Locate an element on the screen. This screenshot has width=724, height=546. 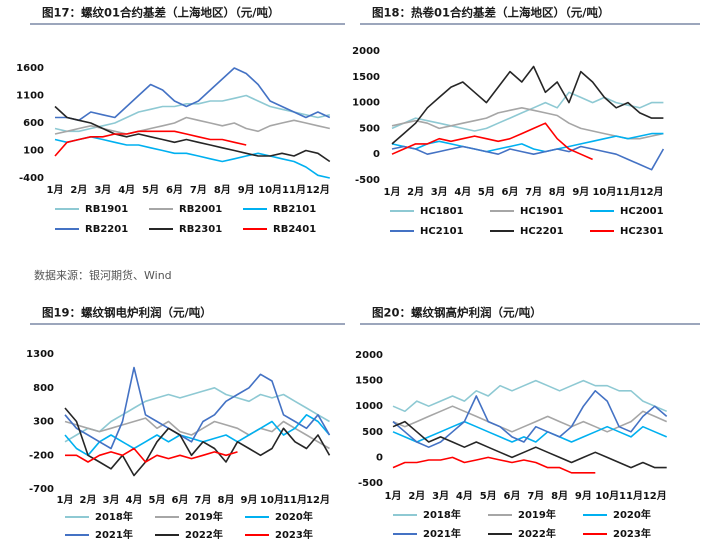
chart-title: 图19：螺纹钢电炉利润（元/吨） is located at coordinates (127, 313).